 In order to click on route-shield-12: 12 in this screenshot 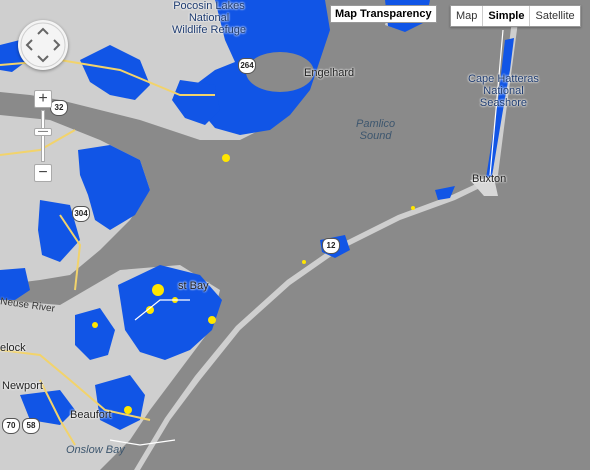, I will do `click(331, 246)`.